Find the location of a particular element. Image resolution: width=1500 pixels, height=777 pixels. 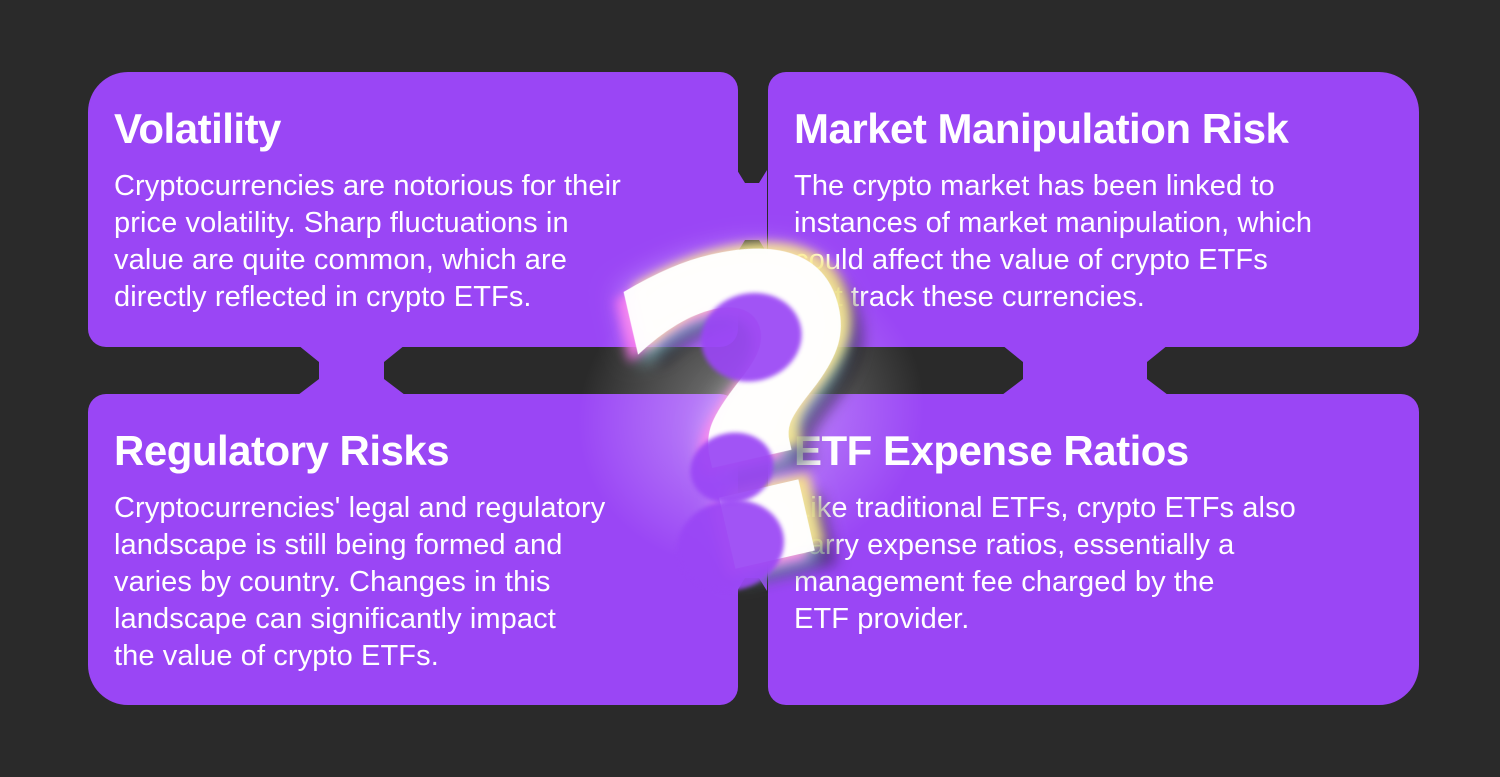

bridge-right-vertical is located at coordinates (1085, 370).